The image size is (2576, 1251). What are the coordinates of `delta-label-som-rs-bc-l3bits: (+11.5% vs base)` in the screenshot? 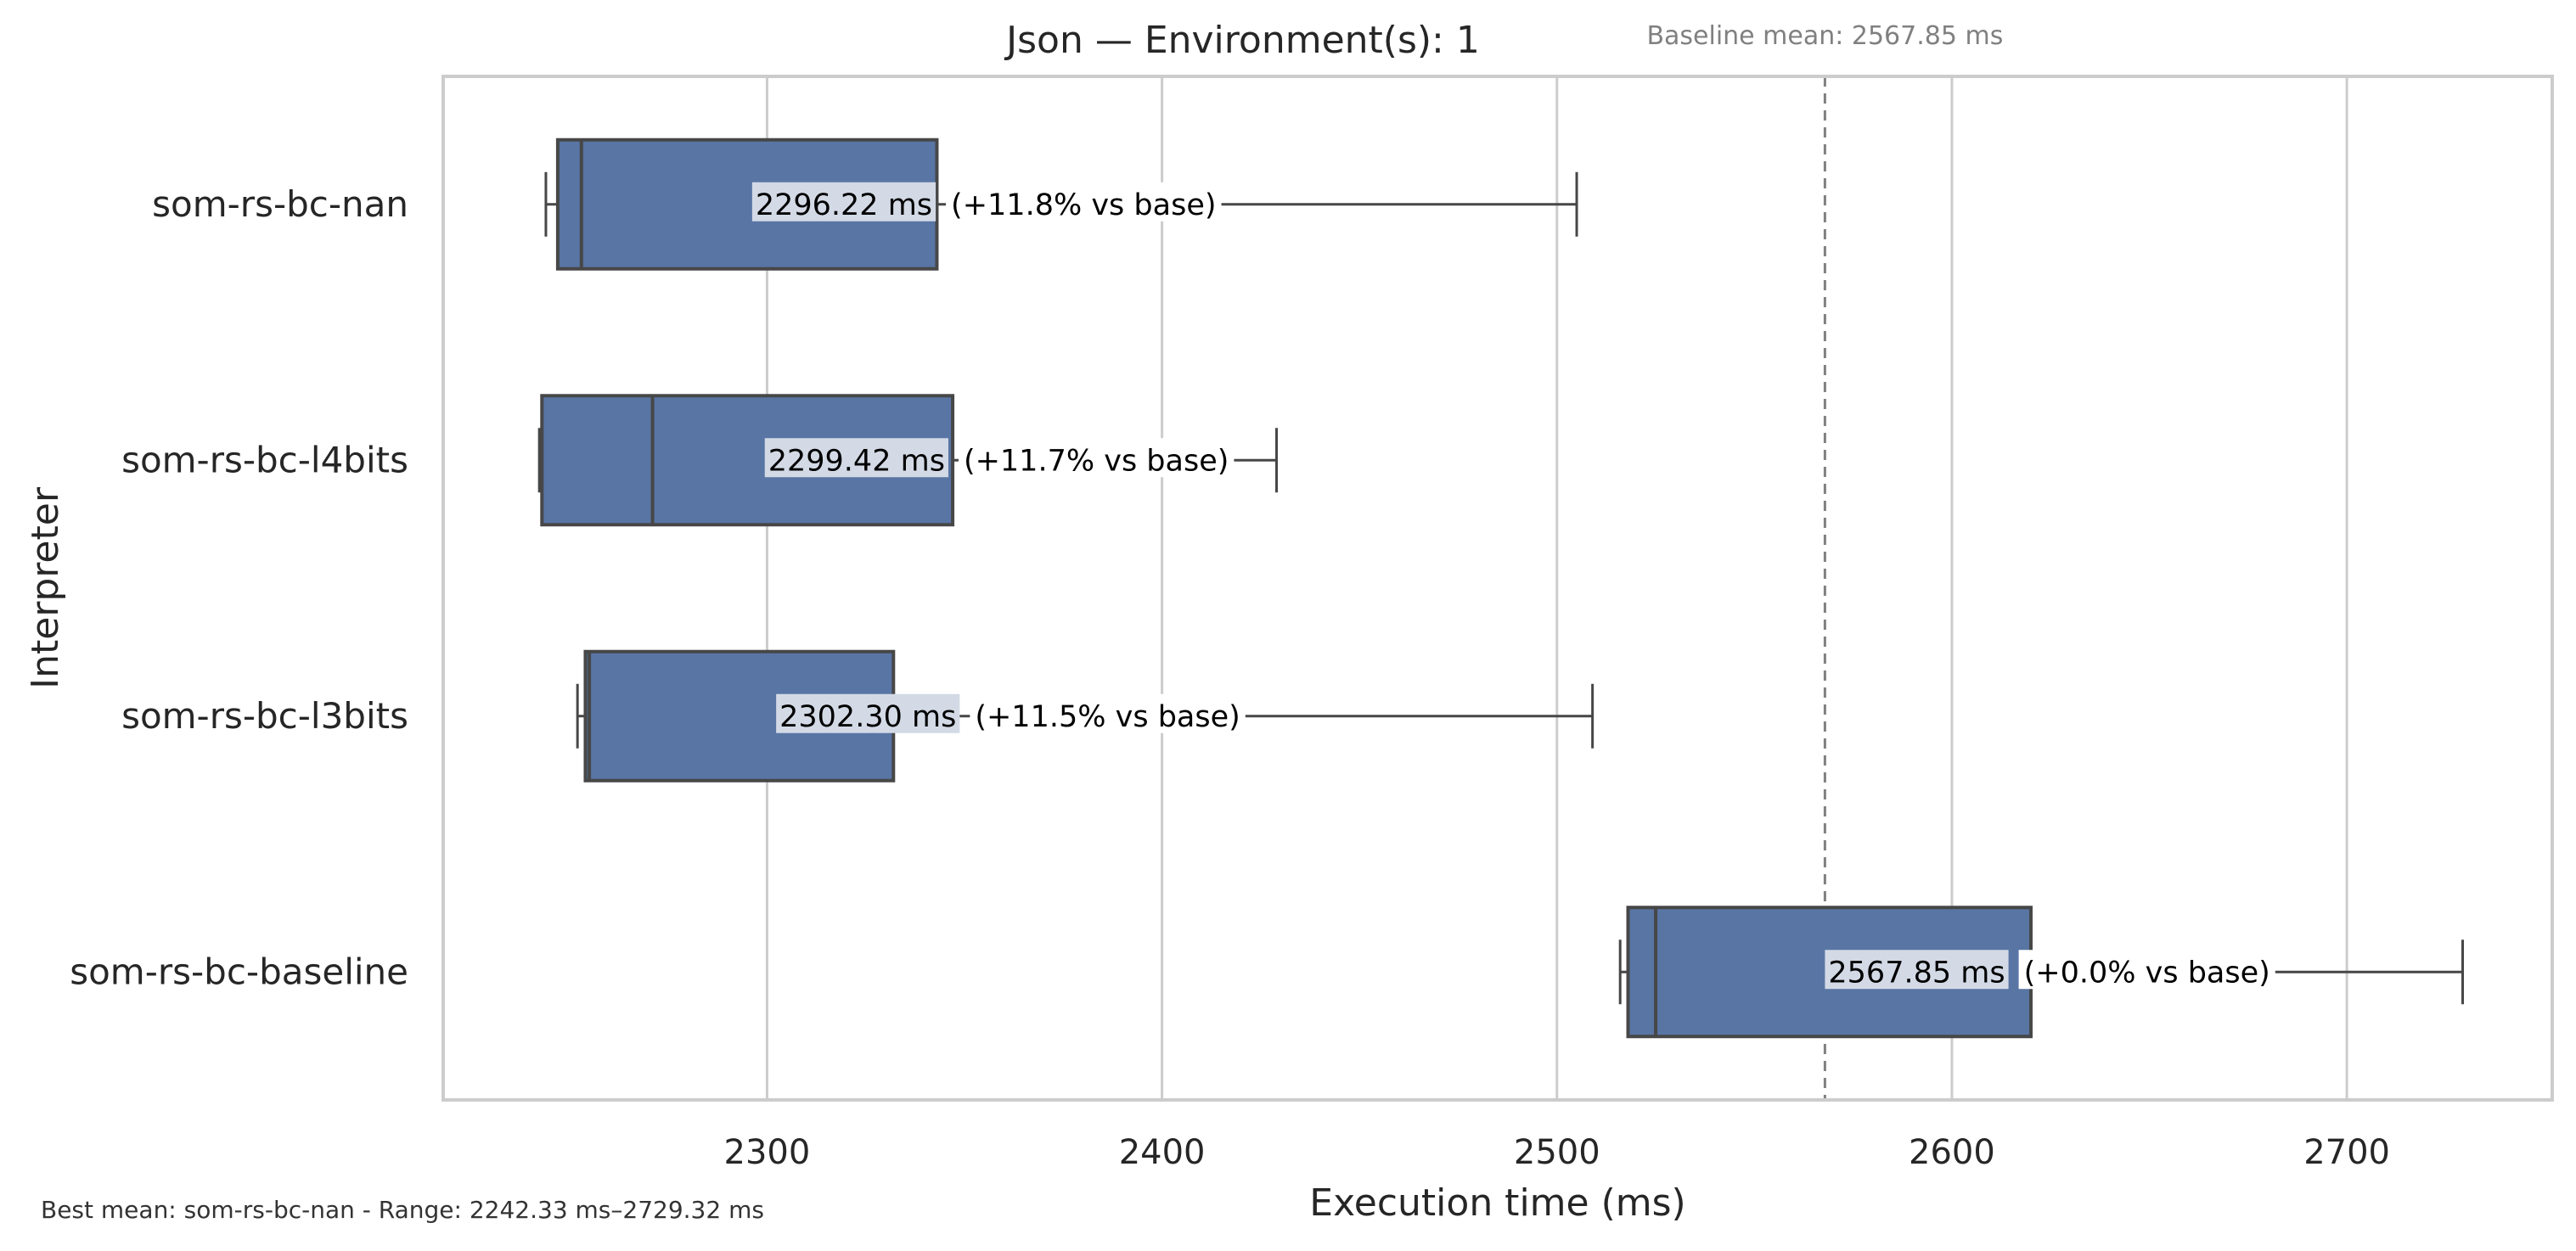 It's located at (1107, 717).